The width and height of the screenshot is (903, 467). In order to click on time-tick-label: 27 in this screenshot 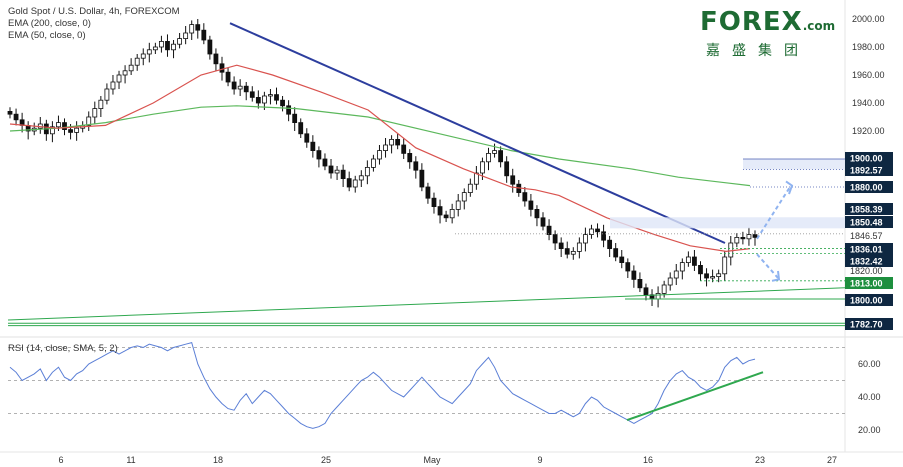, I will do `click(832, 460)`.